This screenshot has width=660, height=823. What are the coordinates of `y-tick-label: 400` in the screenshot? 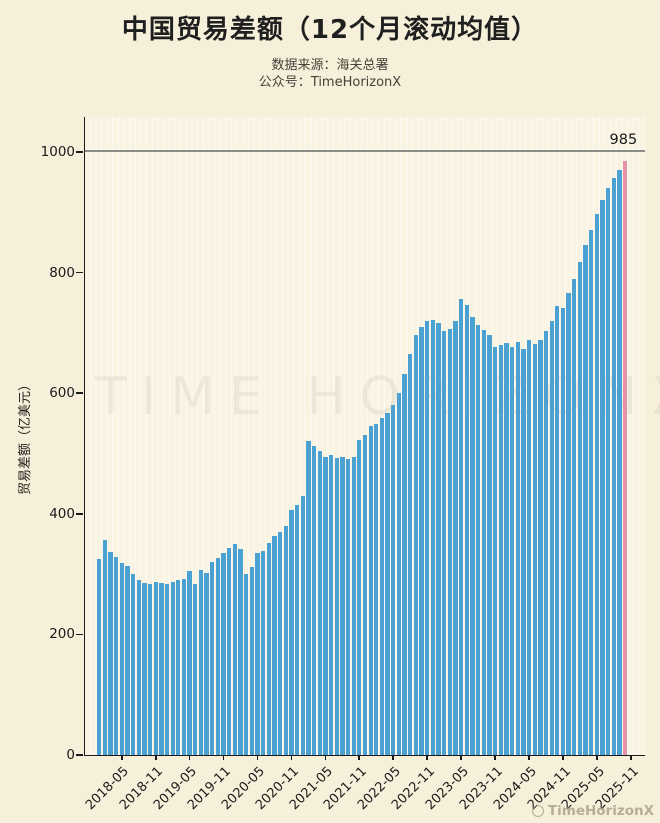 It's located at (62, 513).